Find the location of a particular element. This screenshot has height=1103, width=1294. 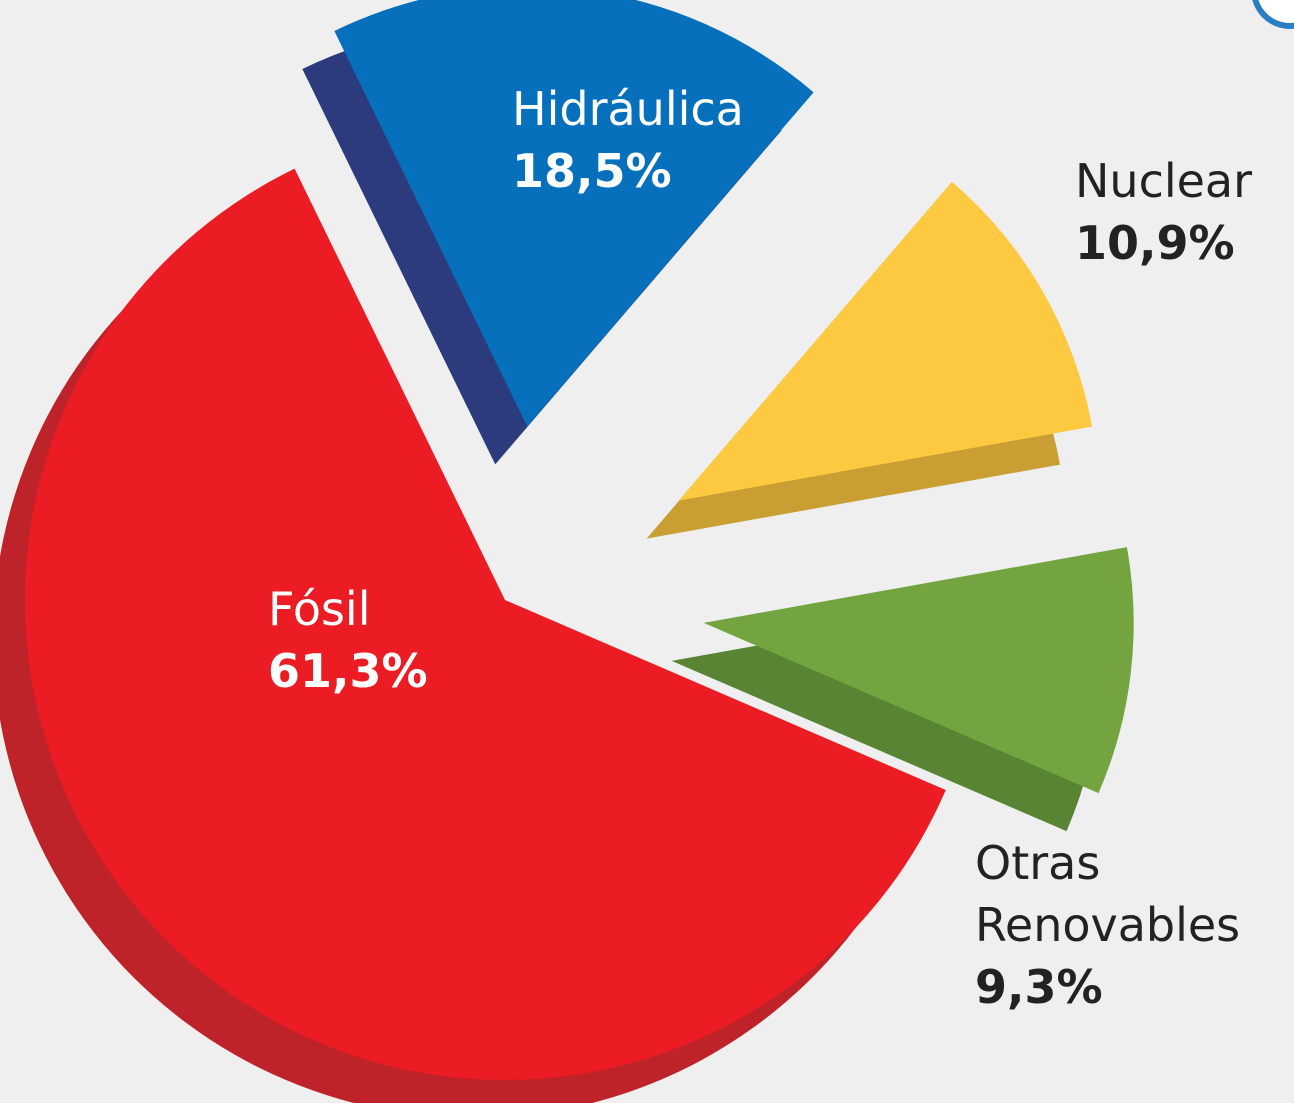

category-label: Fósil is located at coordinates (319, 609).